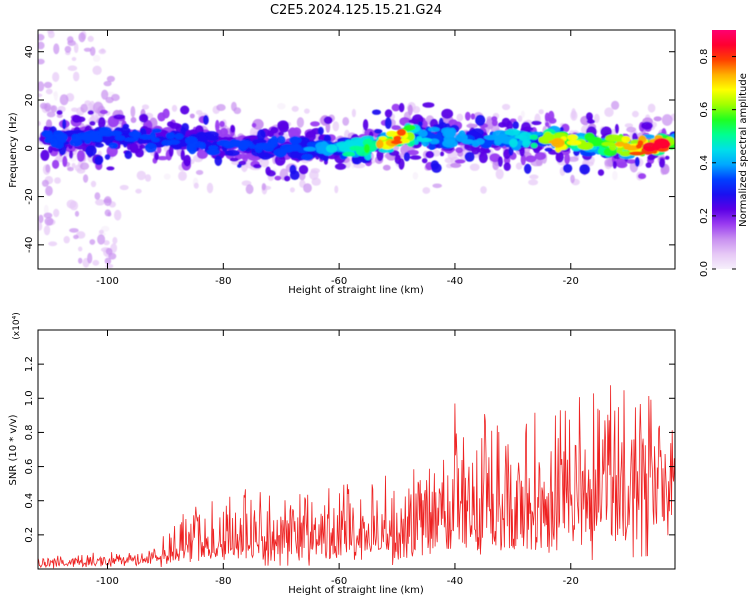 The image size is (750, 600). What do you see at coordinates (704, 269) in the screenshot?
I see `colorbar-tick-label: 0.0` at bounding box center [704, 269].